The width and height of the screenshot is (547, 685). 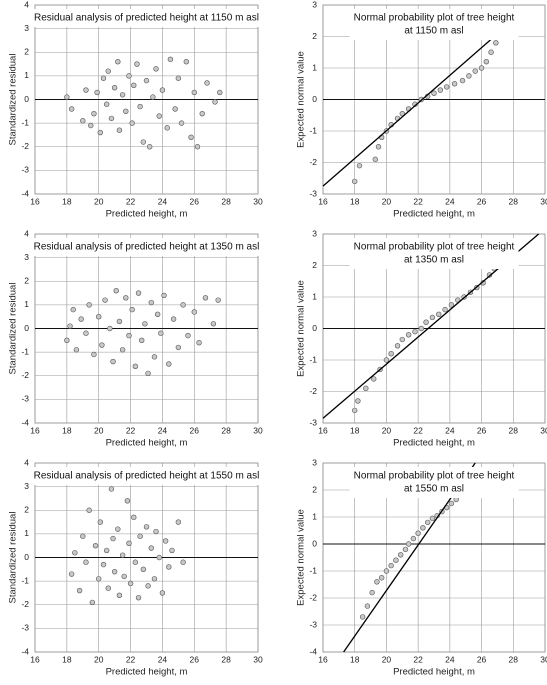 What do you see at coordinates (35, 659) in the screenshot?
I see `x-tick-label: 16` at bounding box center [35, 659].